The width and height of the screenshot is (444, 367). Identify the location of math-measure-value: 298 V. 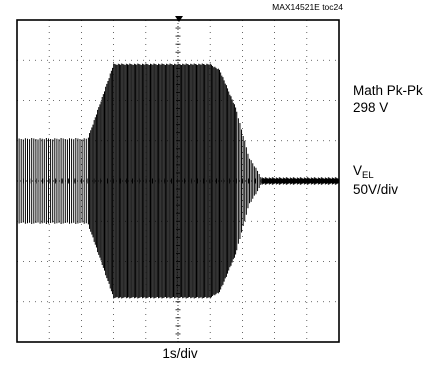
(371, 107).